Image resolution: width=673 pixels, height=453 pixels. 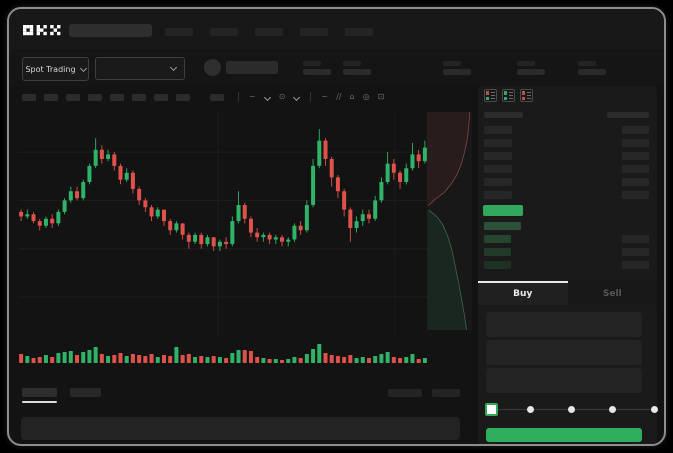 What do you see at coordinates (110, 30) in the screenshot?
I see `search-input` at bounding box center [110, 30].